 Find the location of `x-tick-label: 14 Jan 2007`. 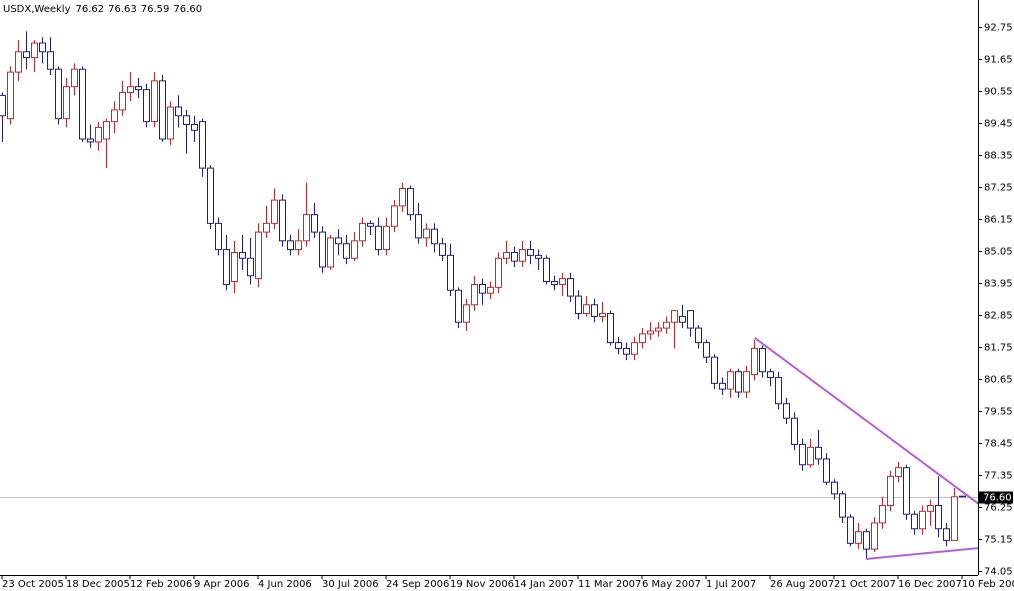

x-tick-label: 14 Jan 2007 is located at coordinates (544, 584).